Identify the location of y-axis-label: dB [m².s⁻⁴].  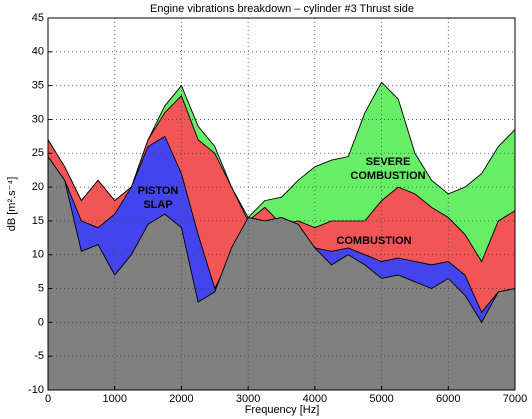
(12, 204).